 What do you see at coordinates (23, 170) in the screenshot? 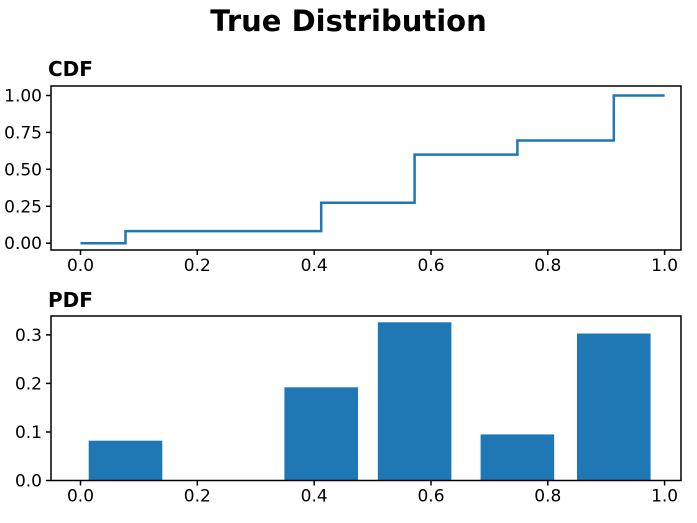
I see `y-tick-label: 0.50` at bounding box center [23, 170].